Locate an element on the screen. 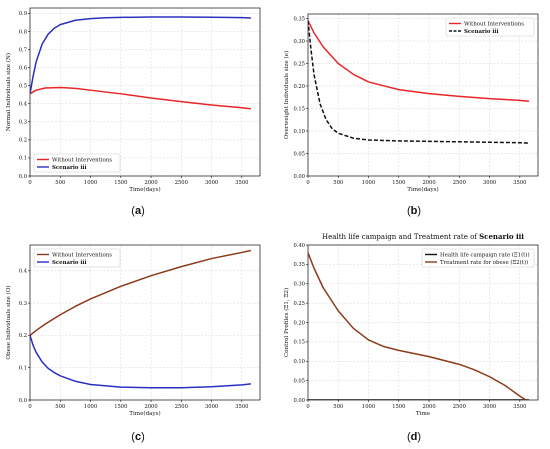 This screenshot has width=550, height=449. panel-caption: (a) is located at coordinates (137, 211).